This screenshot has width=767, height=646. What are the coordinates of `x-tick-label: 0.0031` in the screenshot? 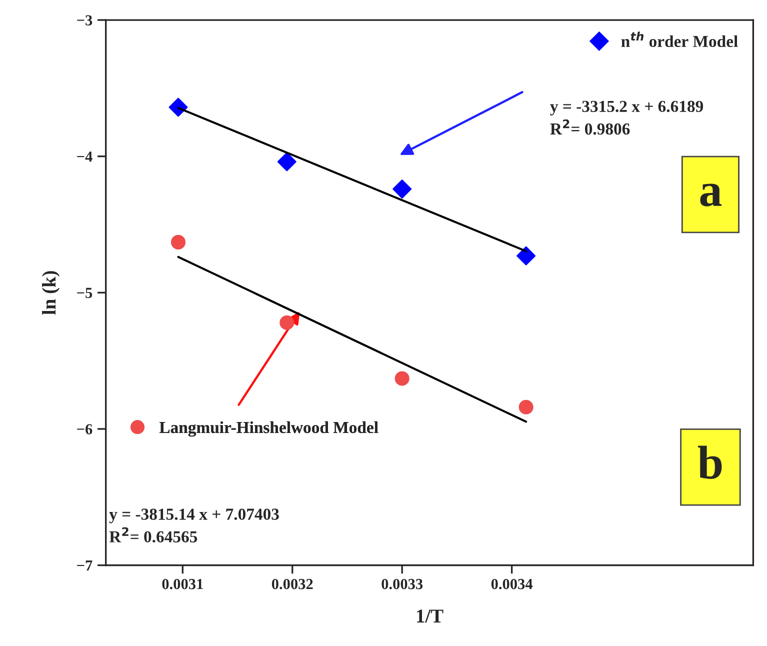 It's located at (182, 584).